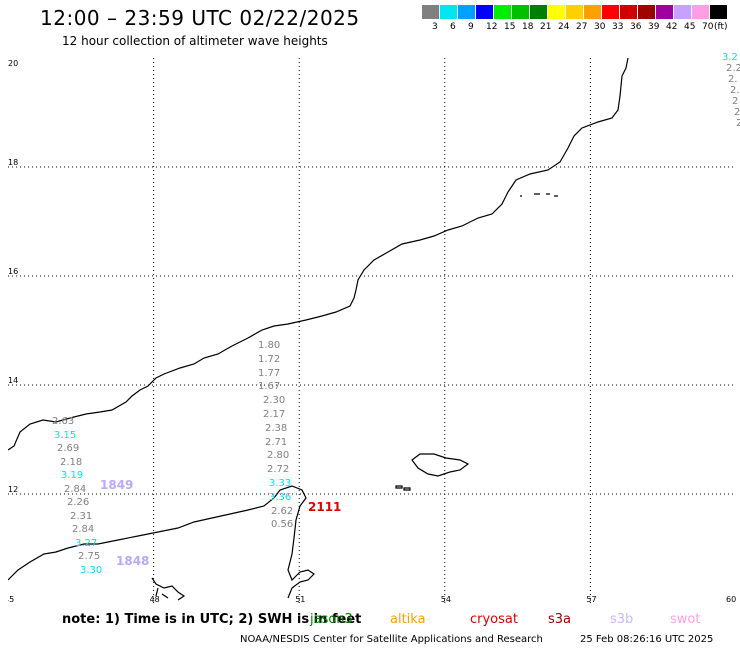  What do you see at coordinates (11, 599) in the screenshot?
I see `lon-tick-label: 45` at bounding box center [11, 599].